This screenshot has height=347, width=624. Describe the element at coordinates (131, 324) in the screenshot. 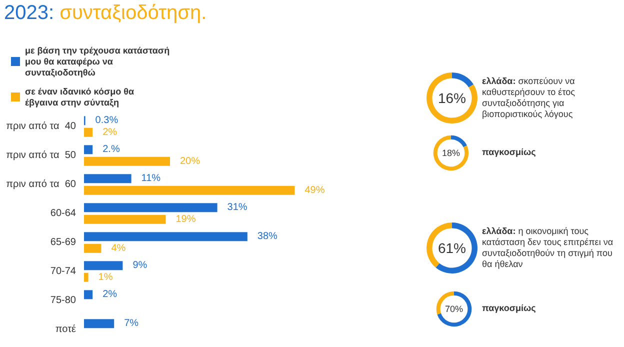

I see `data-label: 7%` at that location.